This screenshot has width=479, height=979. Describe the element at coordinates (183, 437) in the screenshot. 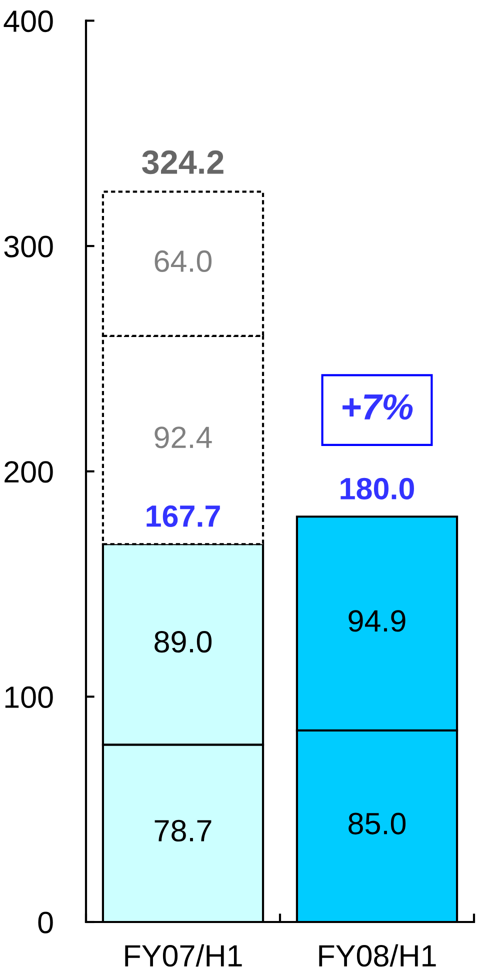

I see `data-label: 92.4` at that location.